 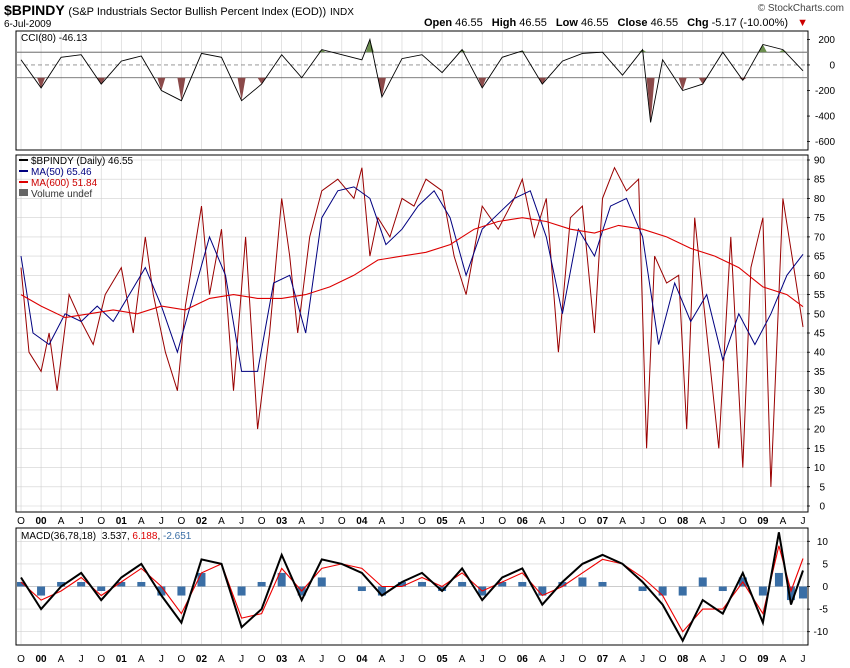 What do you see at coordinates (282, 659) in the screenshot?
I see `macd-xtick-label-13: 03` at bounding box center [282, 659].